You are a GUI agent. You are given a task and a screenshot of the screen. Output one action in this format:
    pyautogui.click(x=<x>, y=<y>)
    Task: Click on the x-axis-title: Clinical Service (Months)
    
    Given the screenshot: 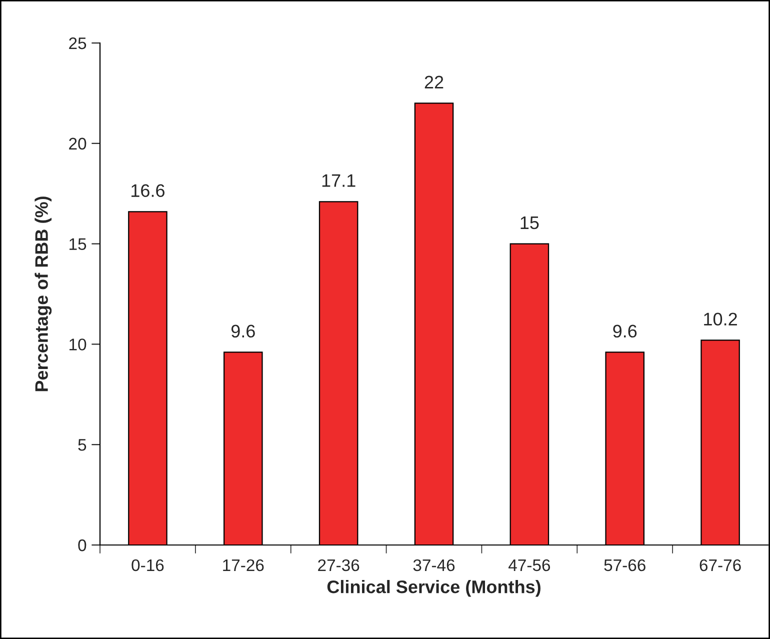 What is the action you would take?
    pyautogui.click(x=433, y=588)
    